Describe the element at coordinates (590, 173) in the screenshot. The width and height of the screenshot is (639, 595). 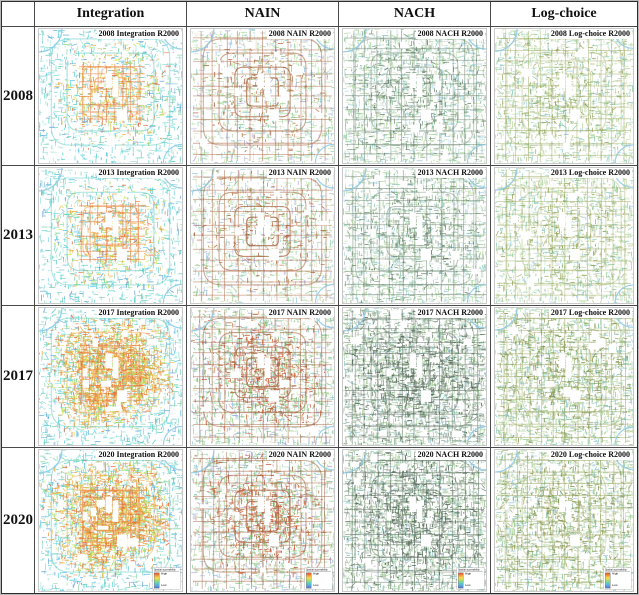
I see `map-title-label: 2013 Log-choice R2000` at that location.